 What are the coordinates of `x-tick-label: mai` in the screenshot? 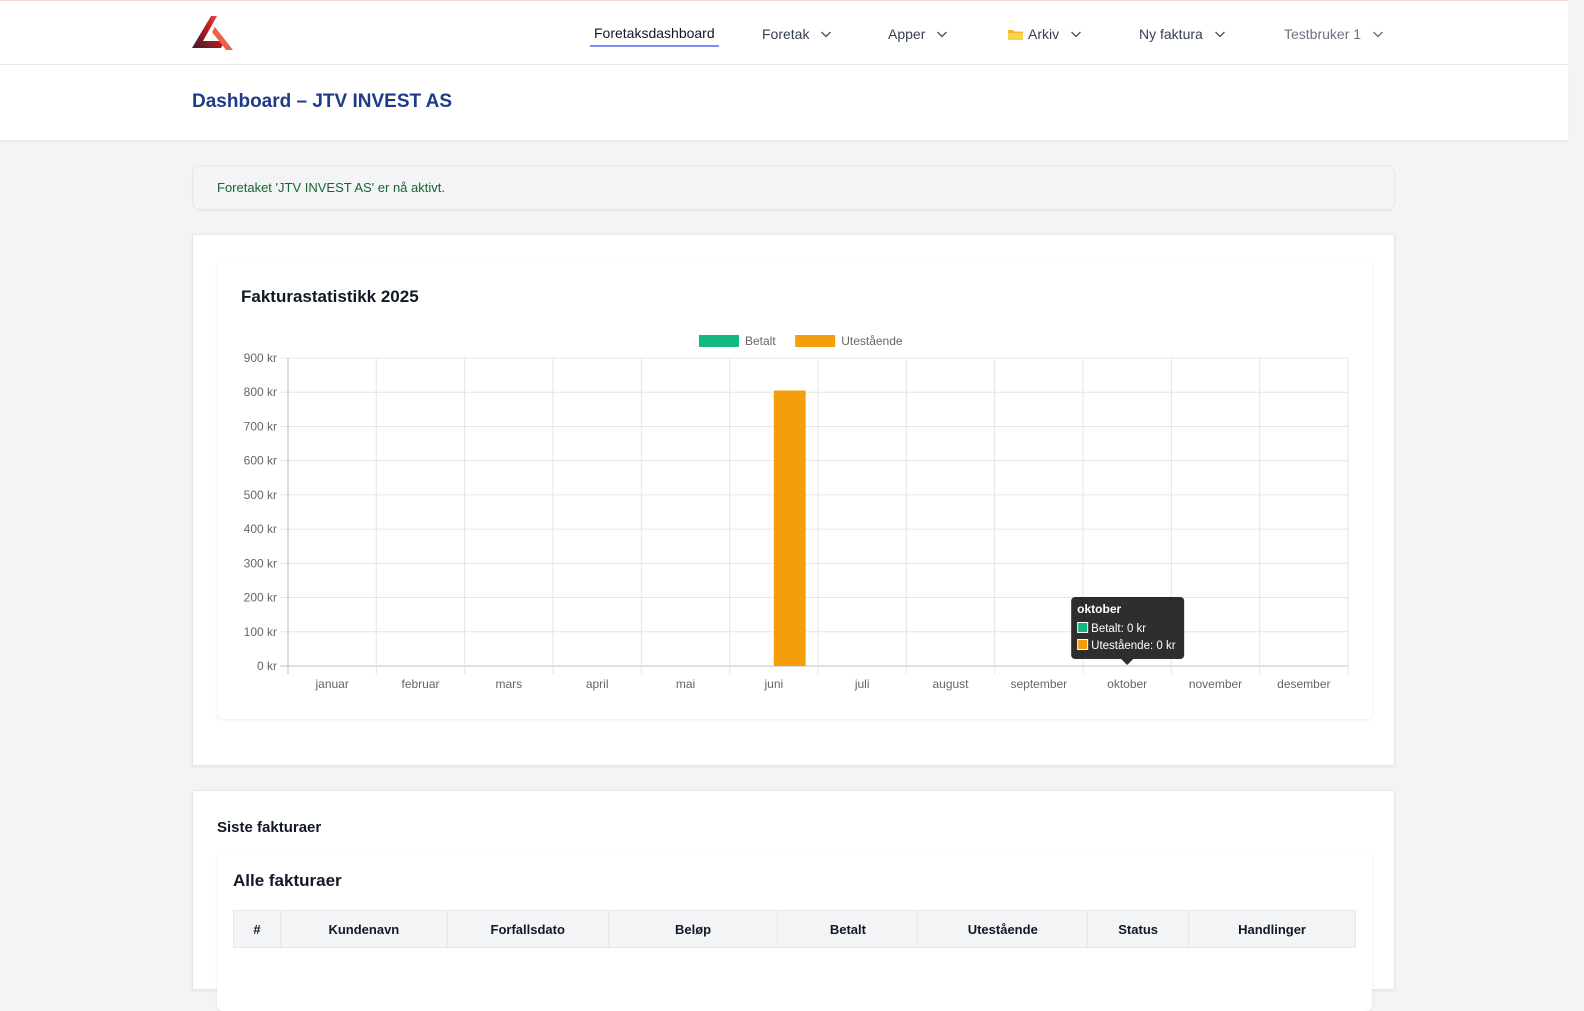 It's located at (685, 684).